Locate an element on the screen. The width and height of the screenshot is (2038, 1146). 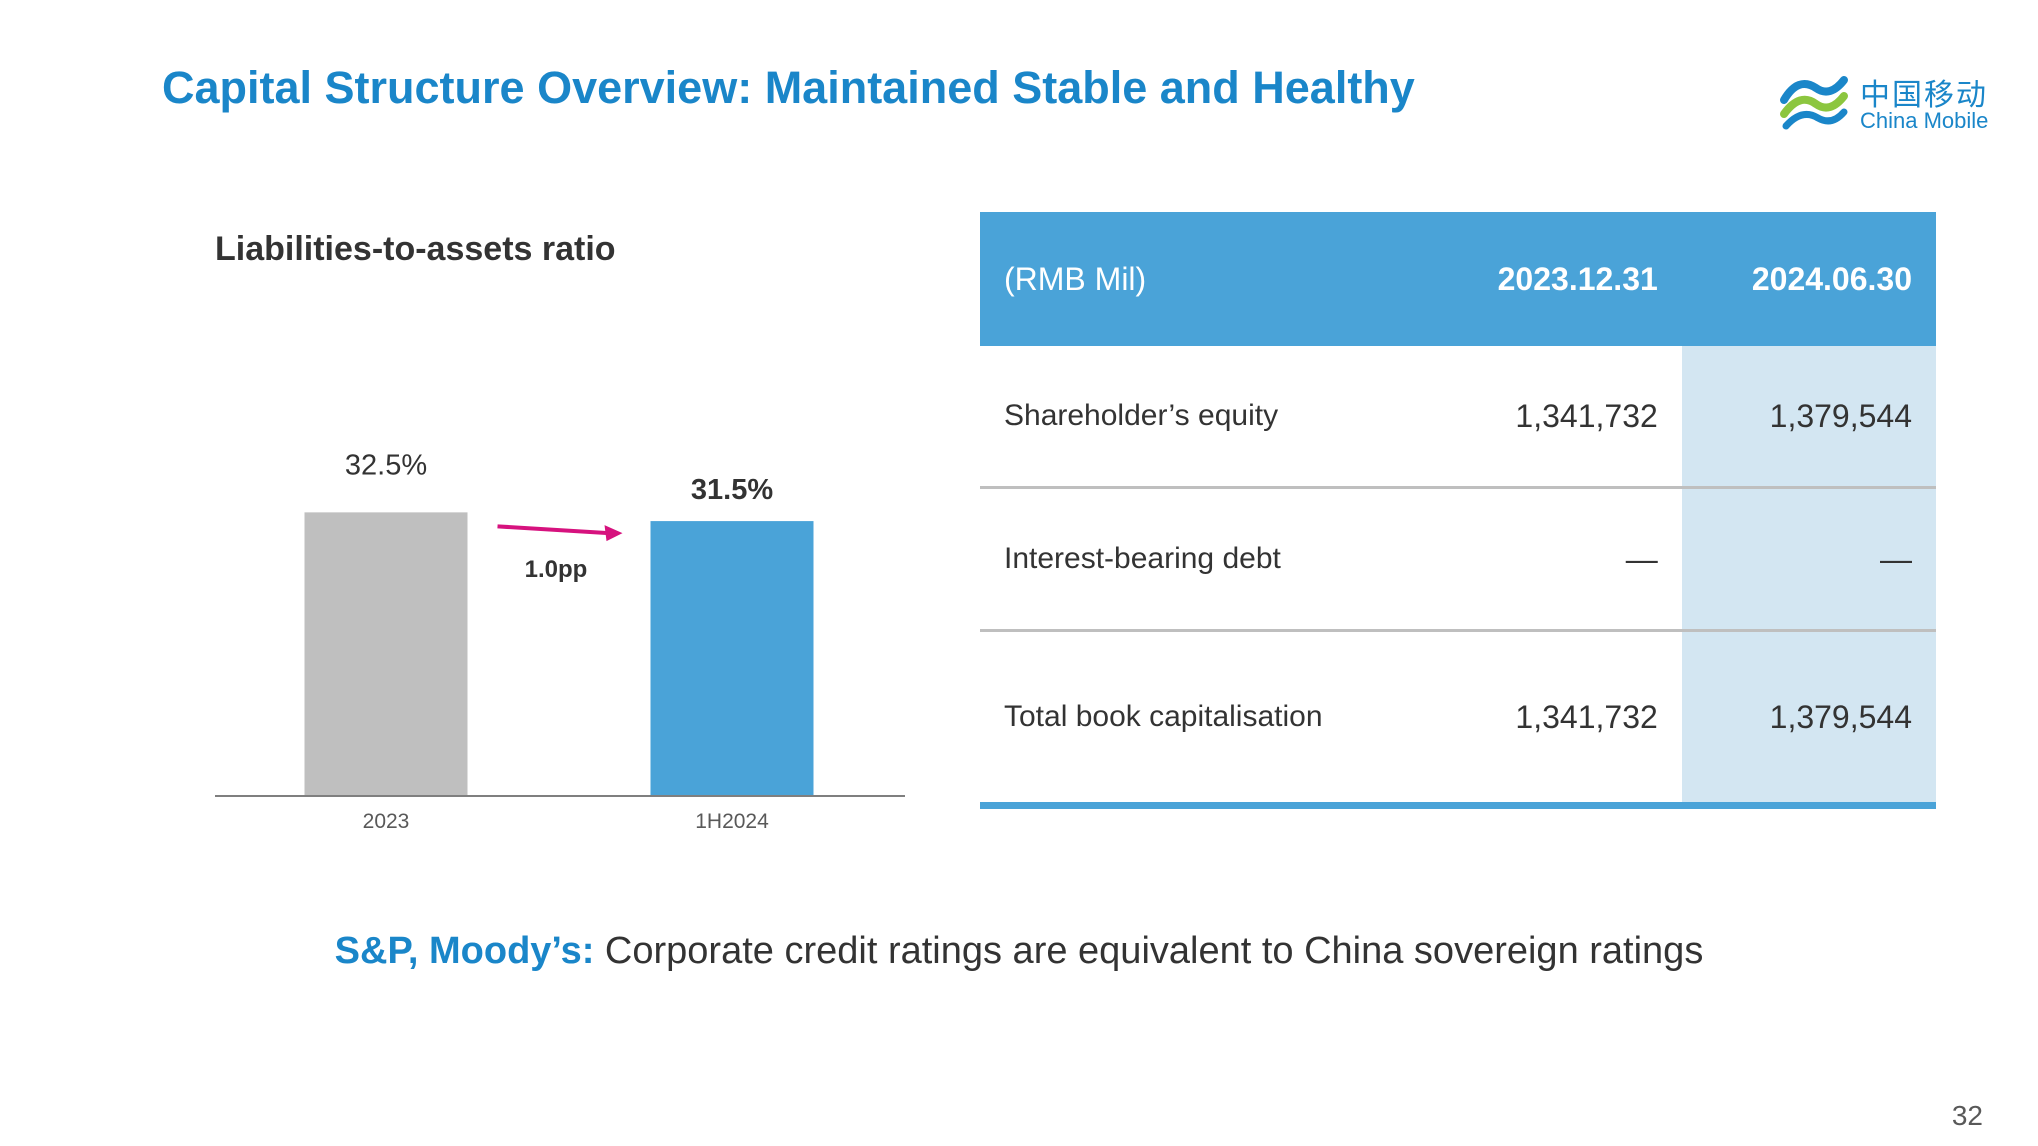
logo-text-en: China Mobile is located at coordinates (1924, 120).